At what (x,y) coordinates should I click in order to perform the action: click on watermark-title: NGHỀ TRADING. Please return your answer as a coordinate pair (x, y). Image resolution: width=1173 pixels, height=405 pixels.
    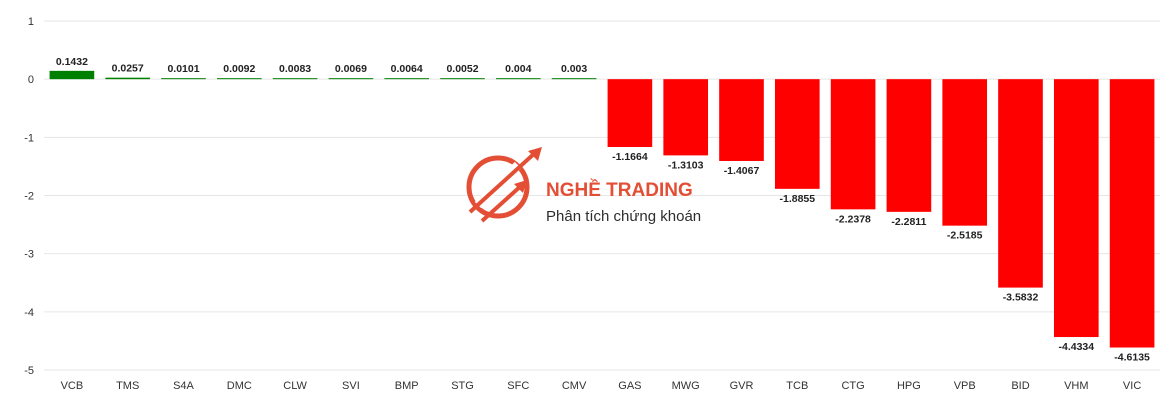
    Looking at the image, I should click on (619, 190).